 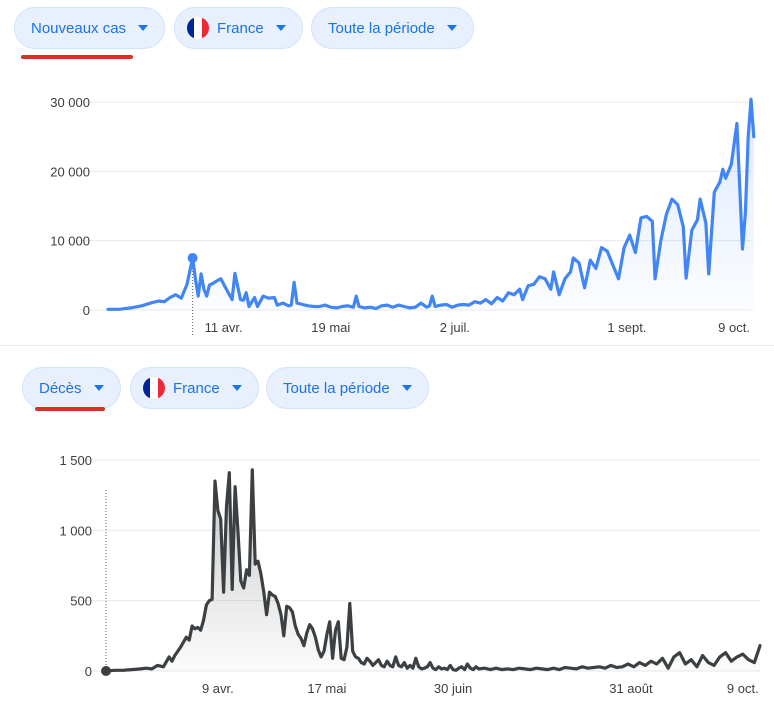 What do you see at coordinates (455, 327) in the screenshot?
I see `x-tick-label: 2 juil.` at bounding box center [455, 327].